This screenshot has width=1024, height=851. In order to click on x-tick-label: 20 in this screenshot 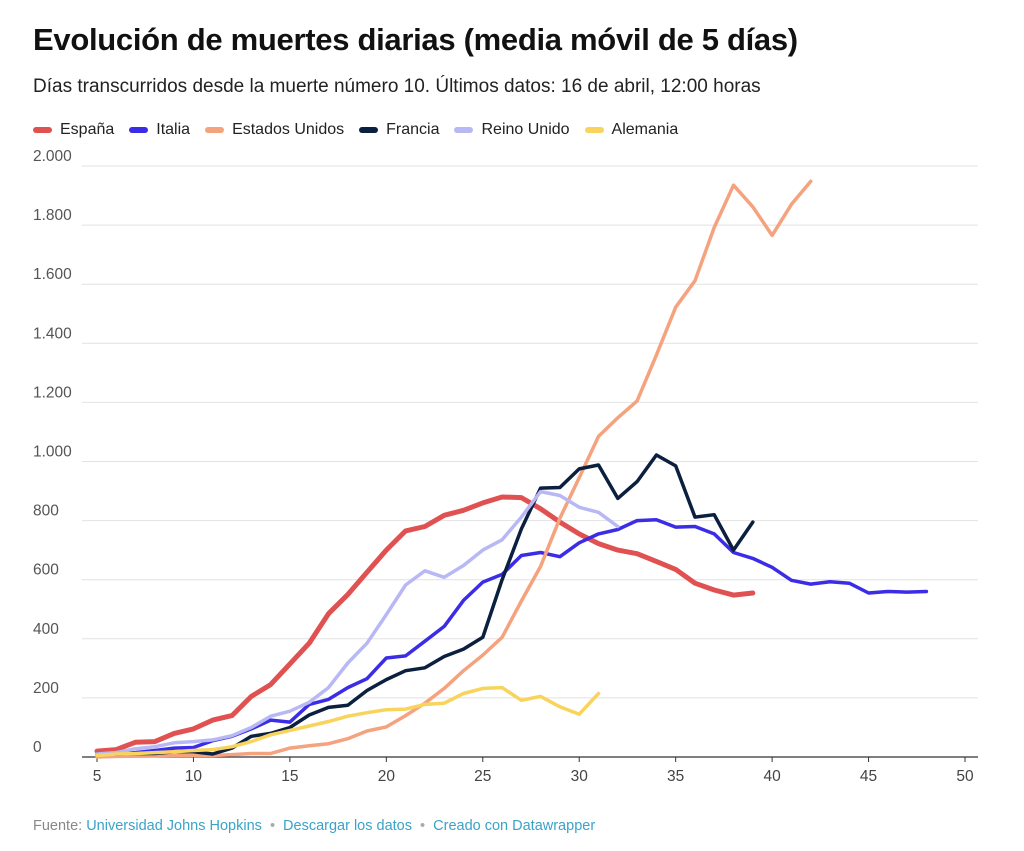, I will do `click(387, 776)`.